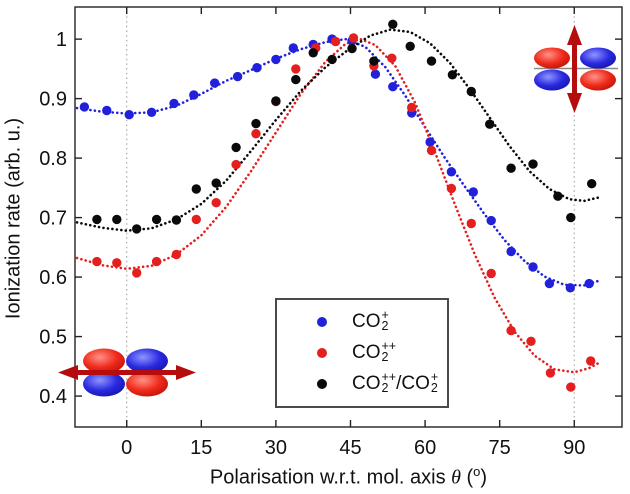 The height and width of the screenshot is (494, 630). I want to click on y-tick-label: 0.8, so click(53, 159).